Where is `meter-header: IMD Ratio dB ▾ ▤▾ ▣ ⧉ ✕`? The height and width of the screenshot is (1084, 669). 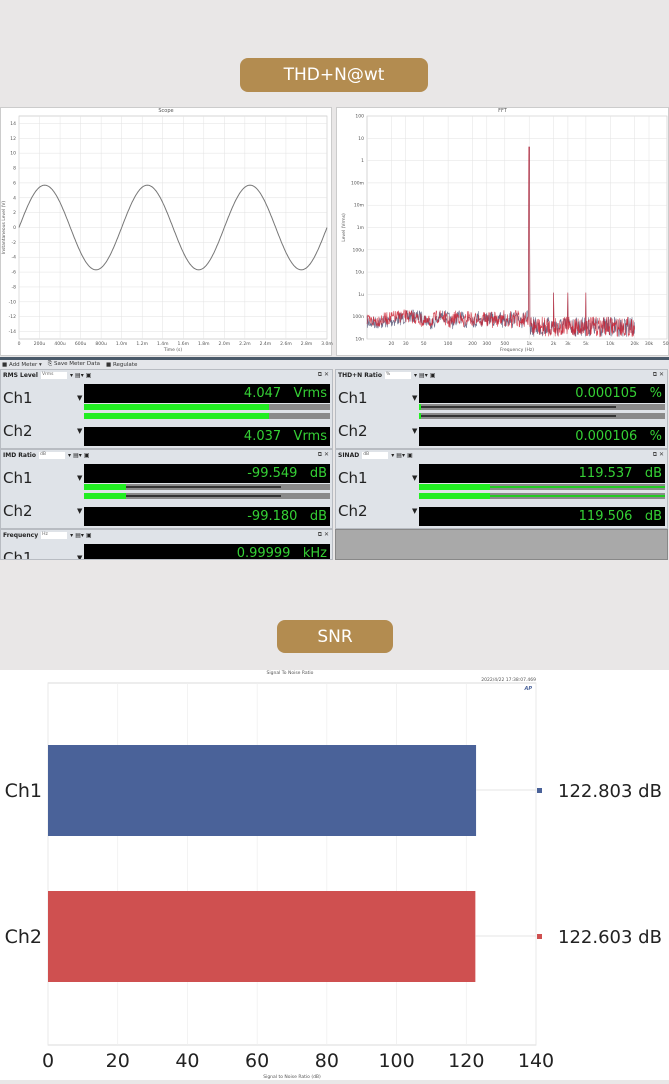
meter-header: IMD Ratio dB ▾ ▤▾ ▣ ⧉ ✕ is located at coordinates (166, 455).